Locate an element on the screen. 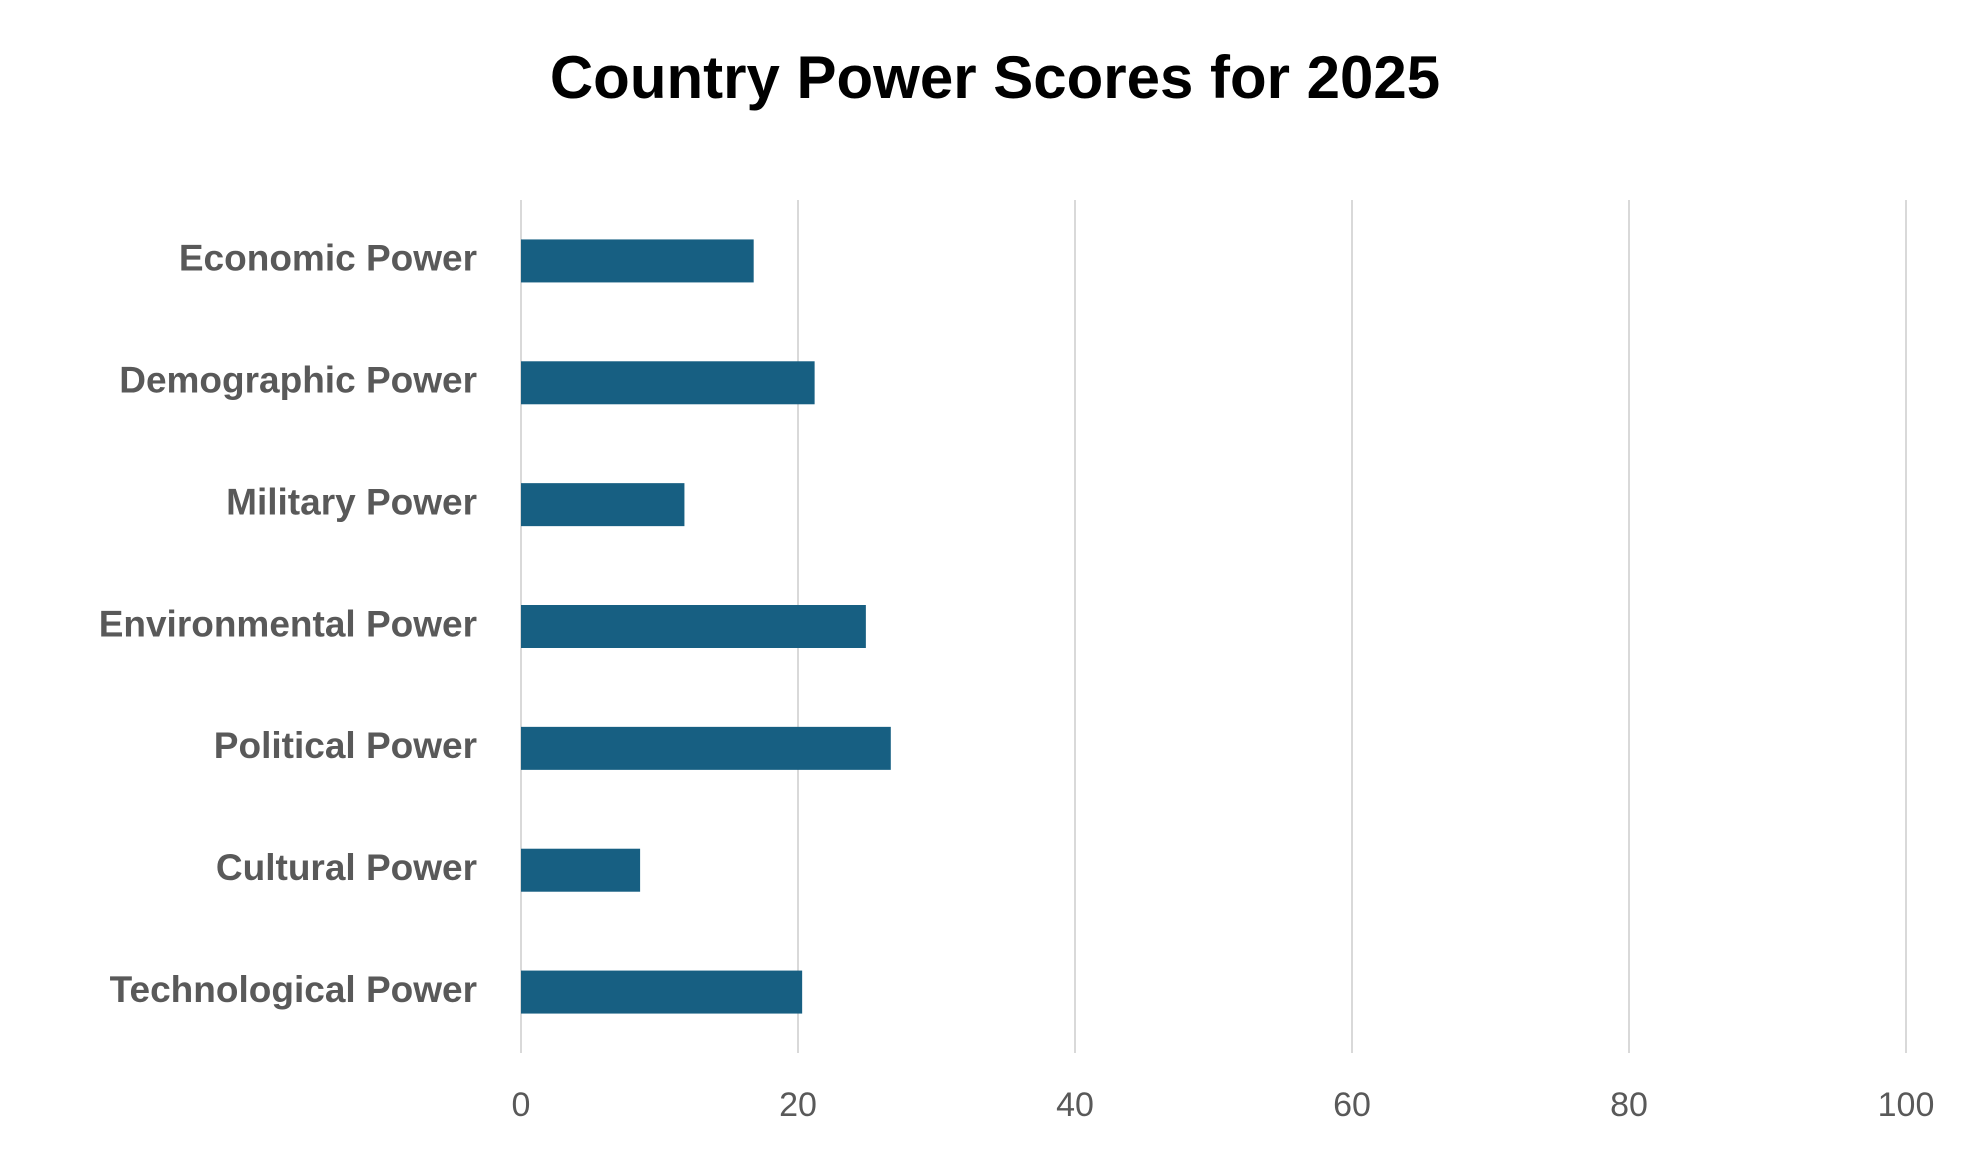 The image size is (1980, 1155). y-tick-label: Economic Power is located at coordinates (328, 258).